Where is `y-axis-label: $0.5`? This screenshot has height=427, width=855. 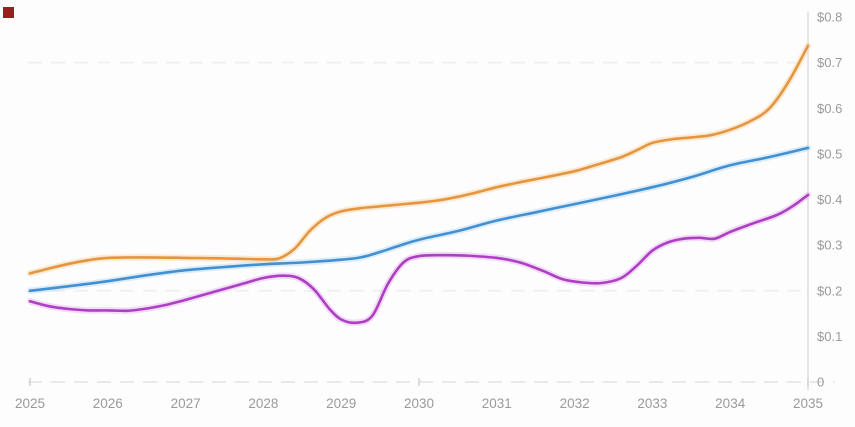 y-axis-label: $0.5 is located at coordinates (829, 153).